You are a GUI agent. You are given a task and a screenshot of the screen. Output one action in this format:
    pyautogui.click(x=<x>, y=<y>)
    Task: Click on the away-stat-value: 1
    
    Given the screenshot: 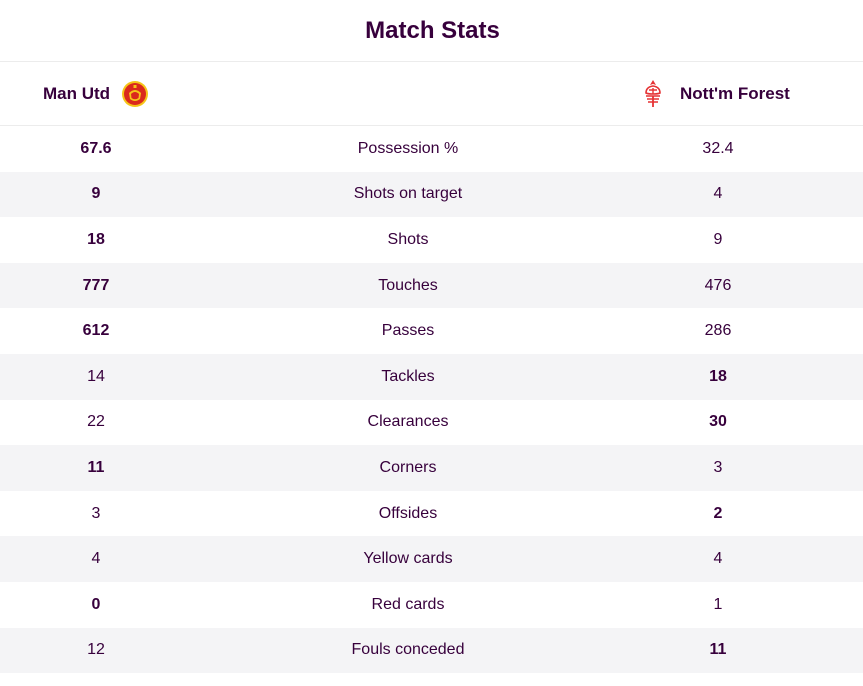 What is the action you would take?
    pyautogui.click(x=718, y=604)
    